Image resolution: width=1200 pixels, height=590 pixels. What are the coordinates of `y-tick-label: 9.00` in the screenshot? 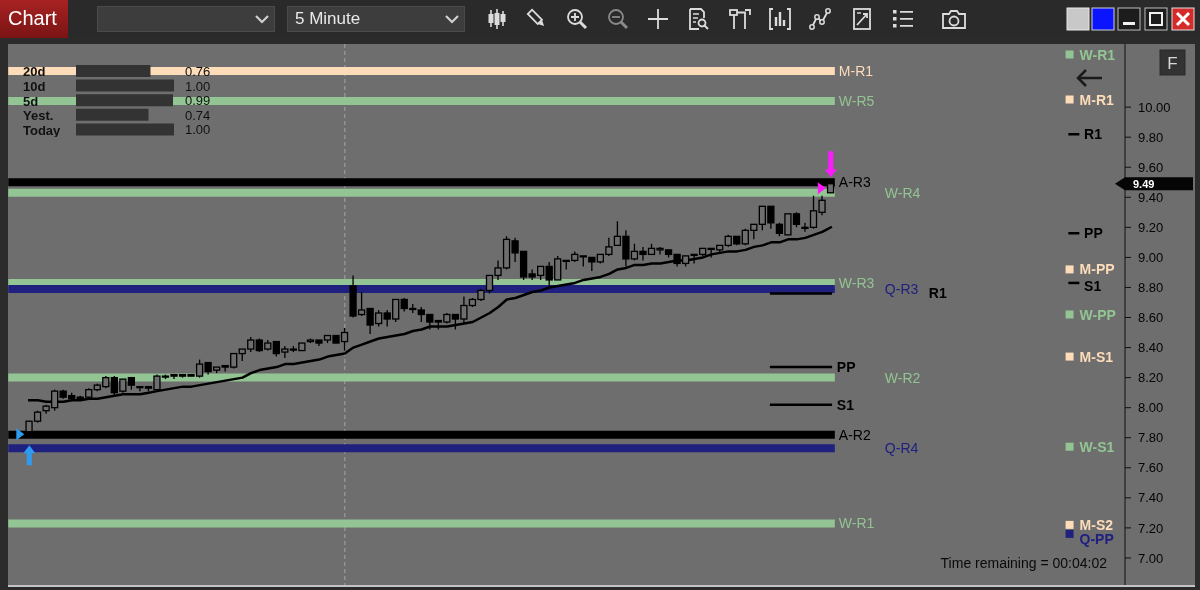 It's located at (1151, 258).